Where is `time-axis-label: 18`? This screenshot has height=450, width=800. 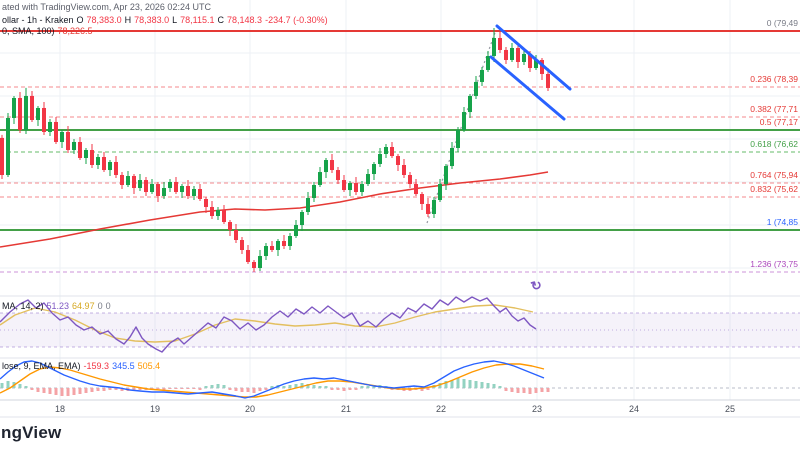 time-axis-label: 18 is located at coordinates (60, 409).